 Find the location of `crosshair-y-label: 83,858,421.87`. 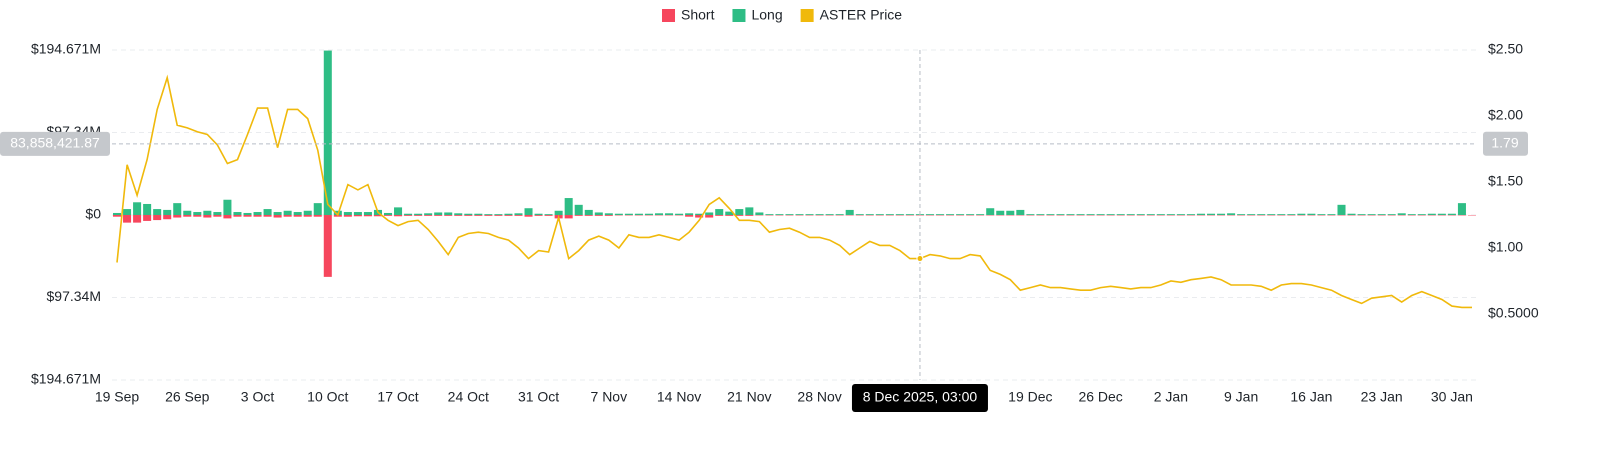

crosshair-y-label: 83,858,421.87 is located at coordinates (55, 143).